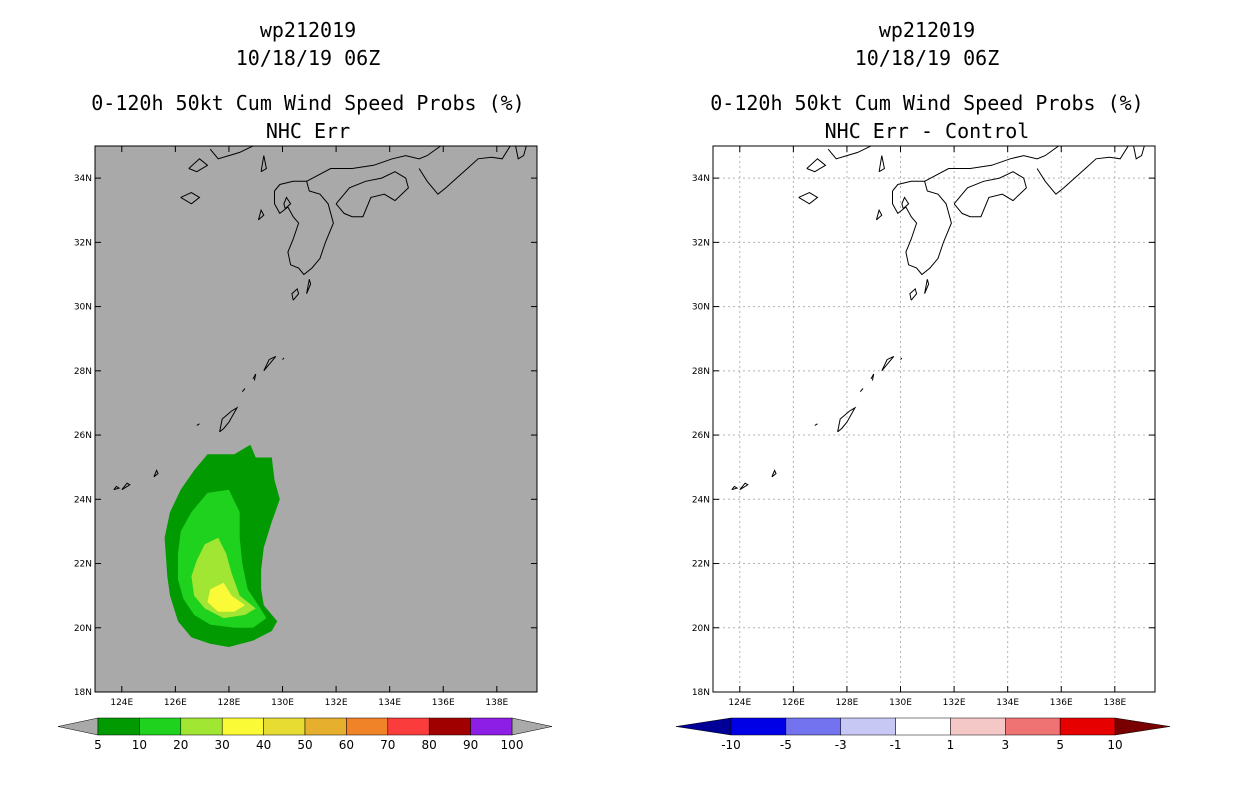 Image resolution: width=1236 pixels, height=800 pixels. I want to click on right-ytick-label: 34N, so click(701, 179).